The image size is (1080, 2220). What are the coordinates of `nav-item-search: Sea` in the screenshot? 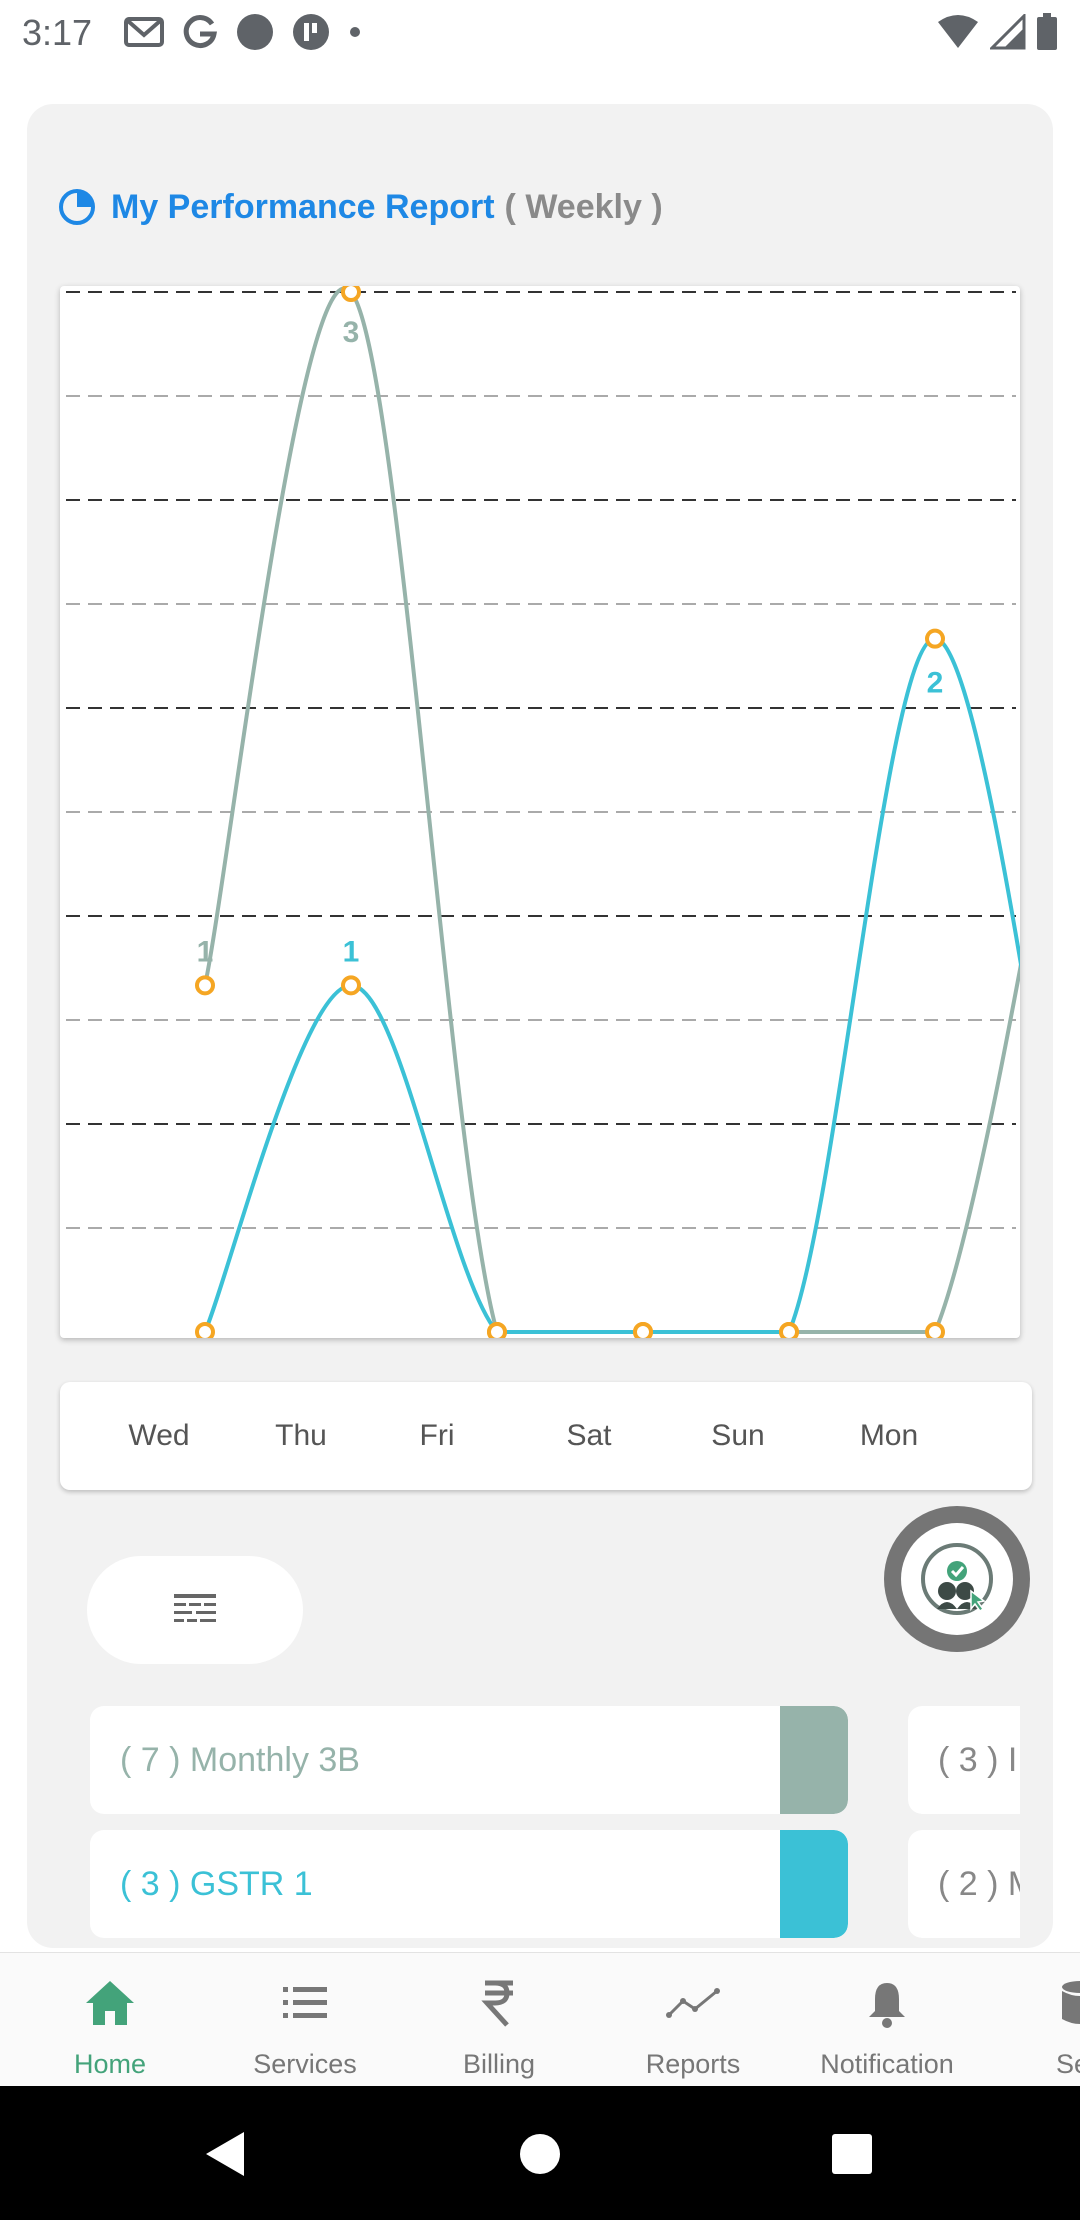 It's located at (1031, 2019).